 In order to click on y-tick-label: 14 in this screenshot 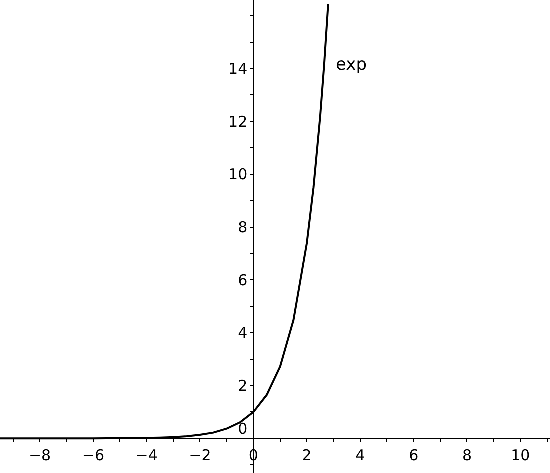, I will do `click(238, 69)`.